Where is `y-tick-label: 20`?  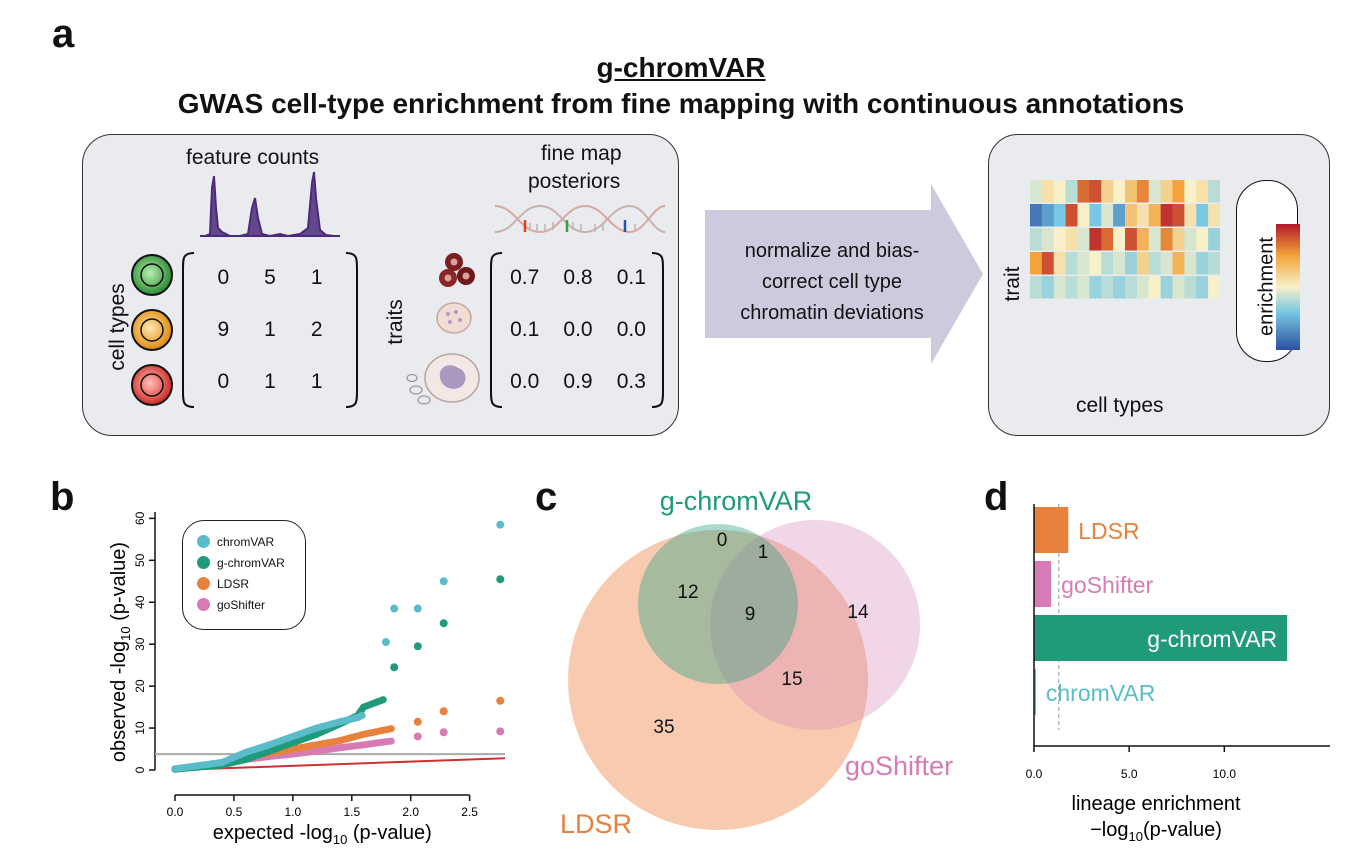
y-tick-label: 20 is located at coordinates (140, 686).